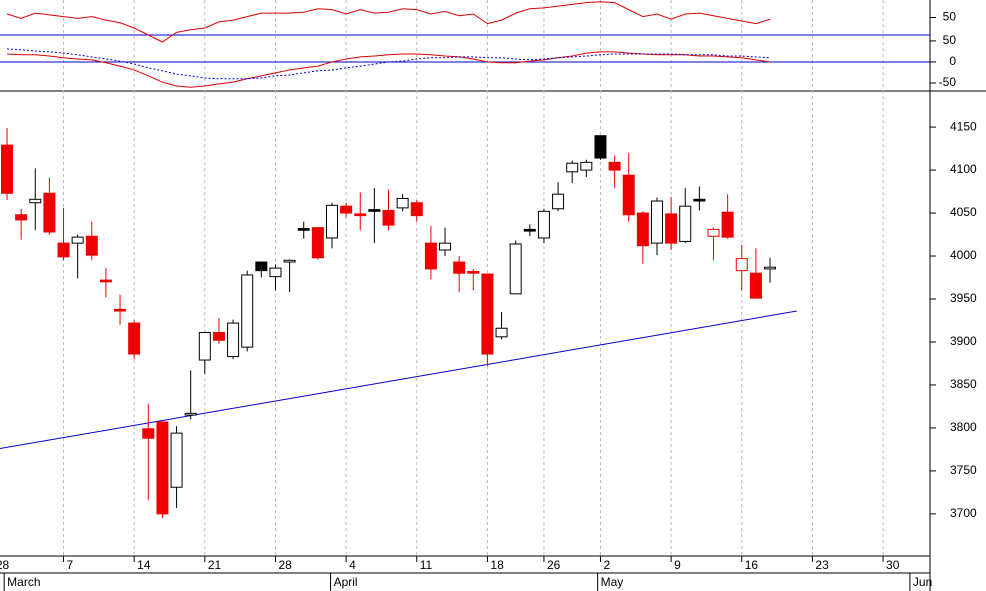 This screenshot has width=986, height=591. I want to click on y-tick-label: 4000, so click(963, 255).